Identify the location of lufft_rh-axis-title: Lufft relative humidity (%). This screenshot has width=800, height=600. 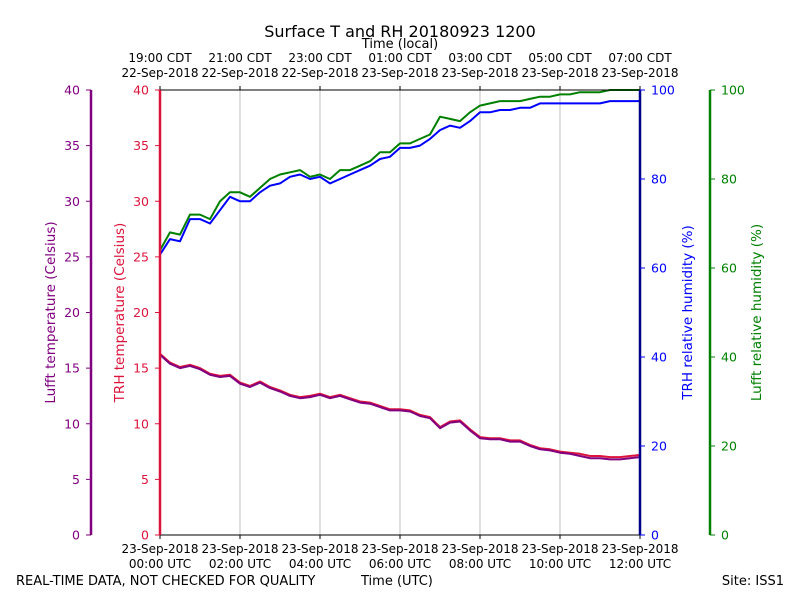
(757, 312).